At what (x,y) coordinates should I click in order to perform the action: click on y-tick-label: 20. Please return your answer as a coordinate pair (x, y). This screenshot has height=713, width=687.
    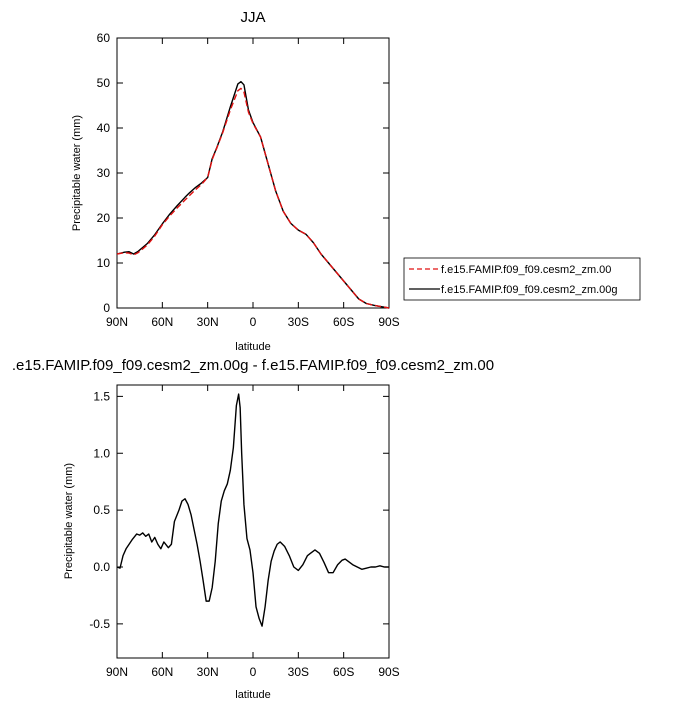
    Looking at the image, I should click on (104, 218).